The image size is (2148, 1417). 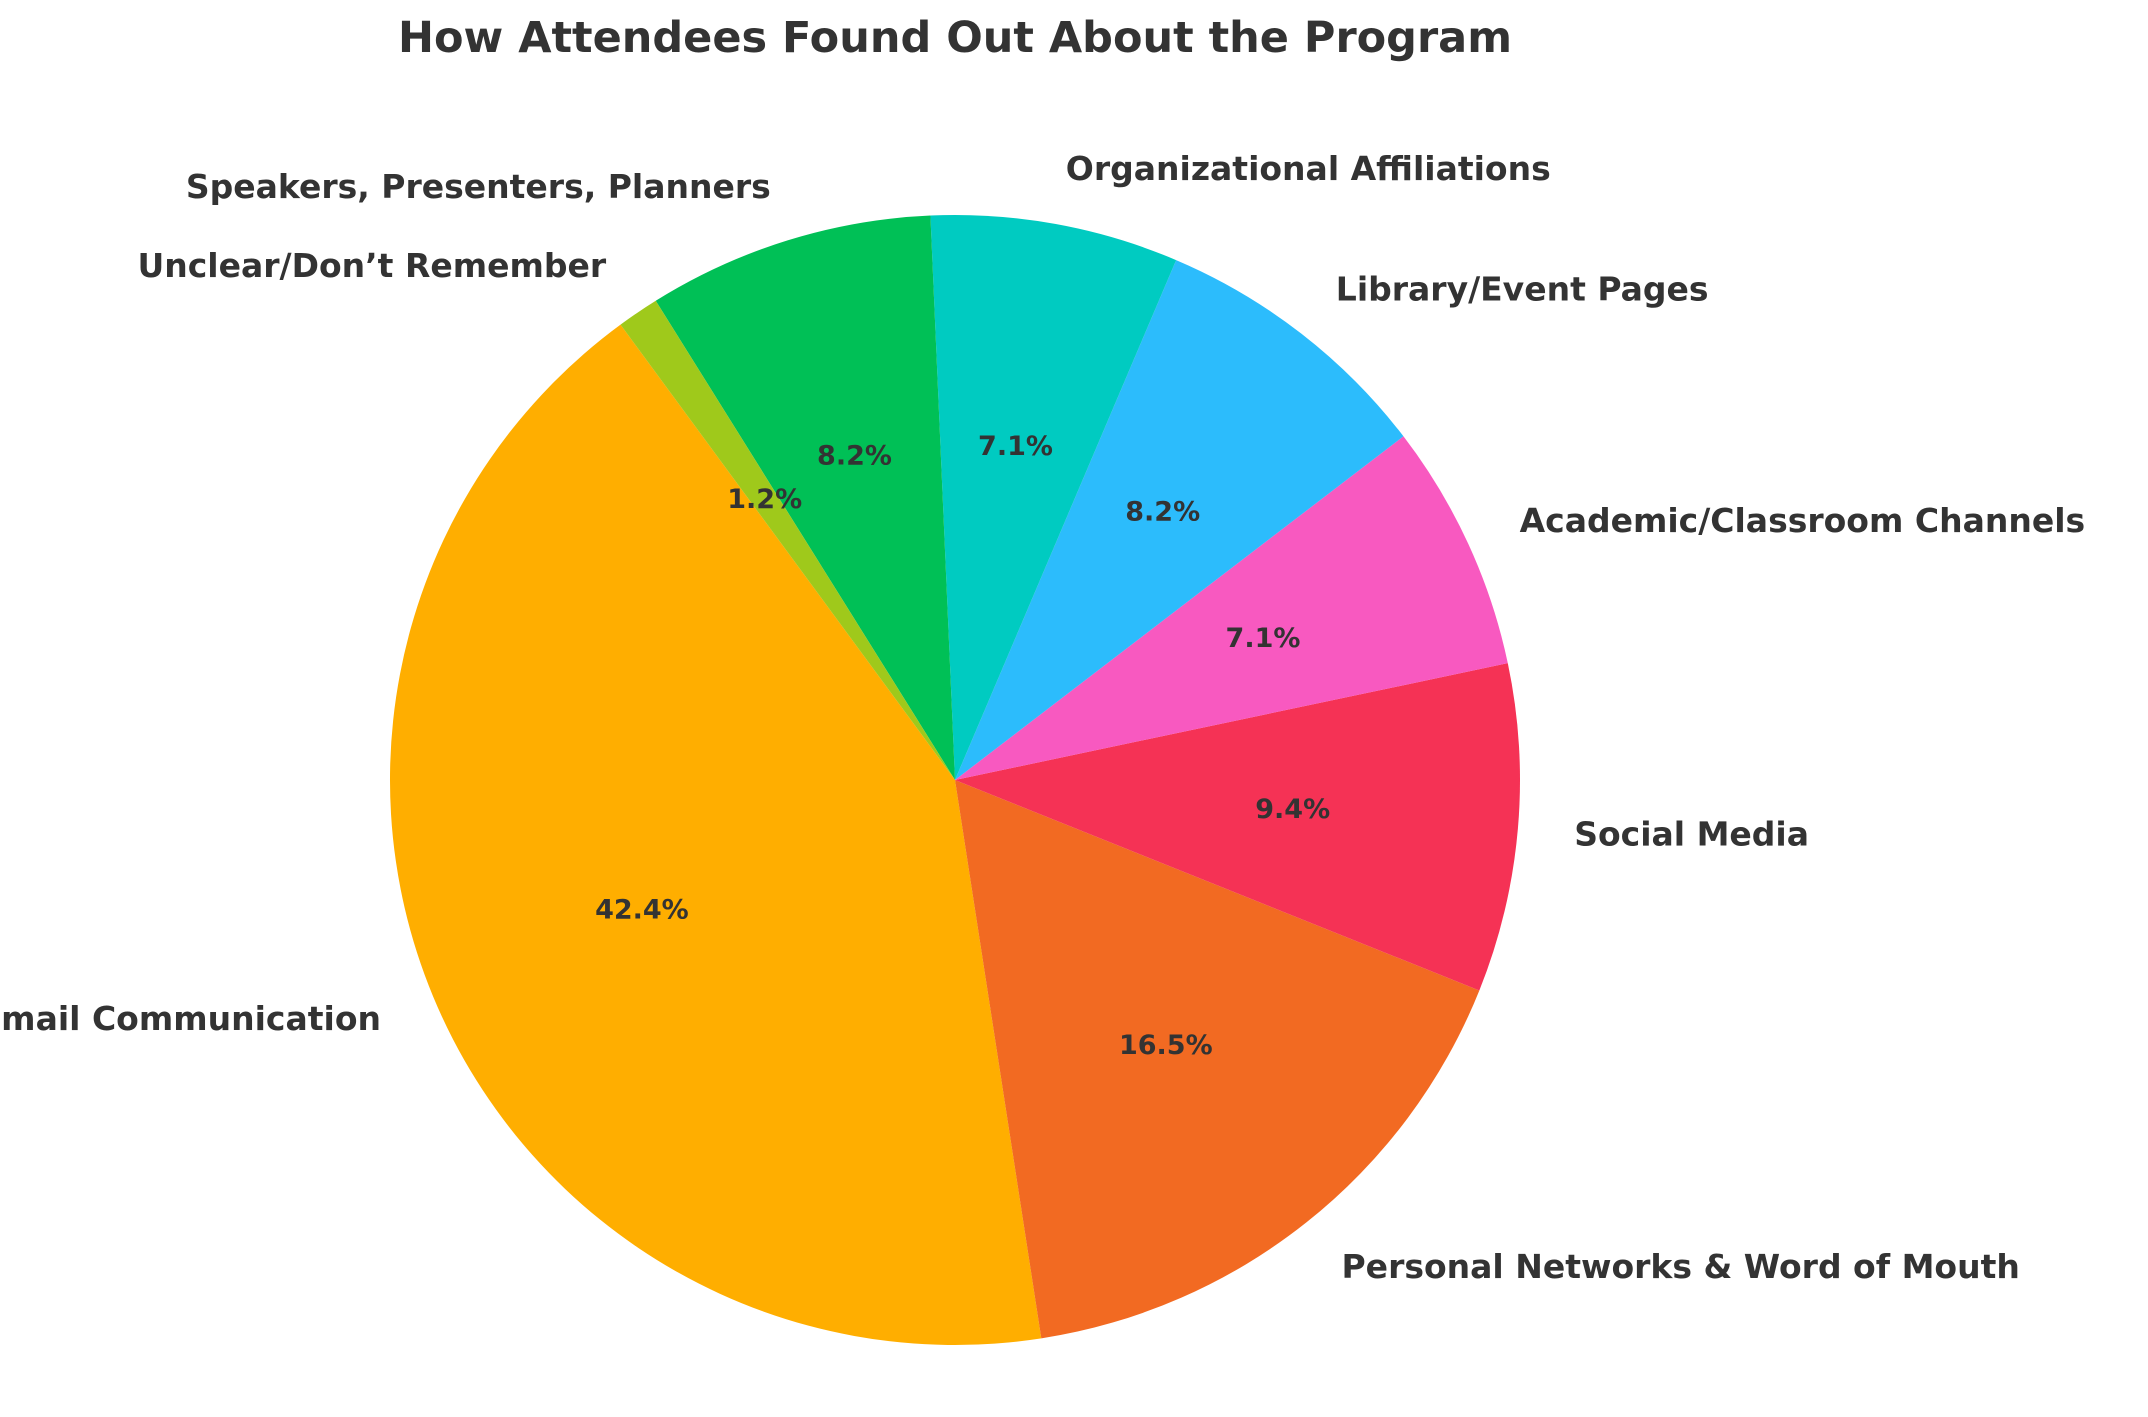 I want to click on percent-label-email-communication: 42.4%, so click(x=642, y=910).